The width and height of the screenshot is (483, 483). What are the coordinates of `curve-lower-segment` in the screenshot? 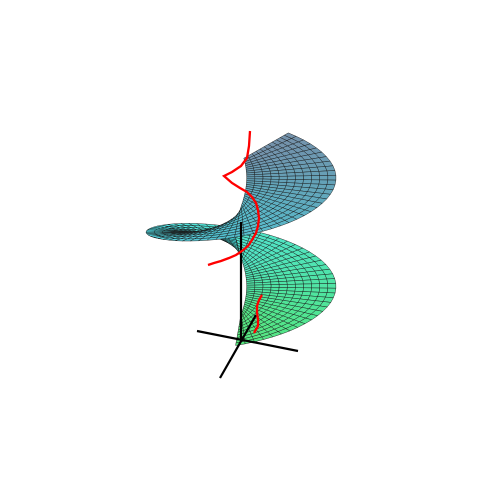 It's located at (258, 314).